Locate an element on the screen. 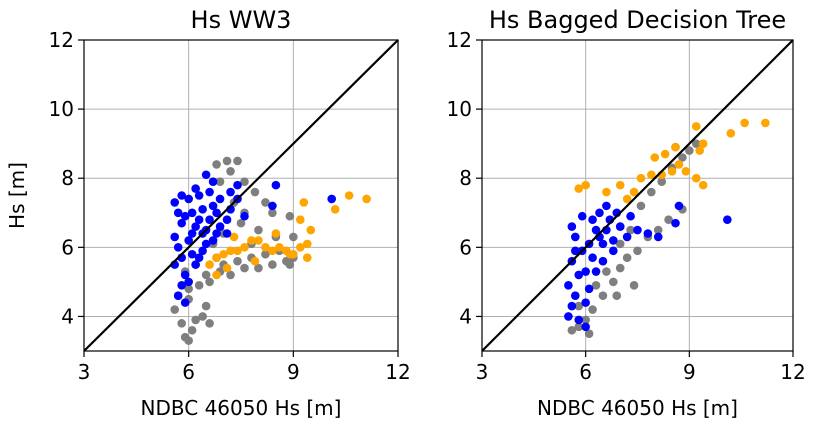 The width and height of the screenshot is (826, 427). chart-title: Hs WW3 is located at coordinates (241, 20).